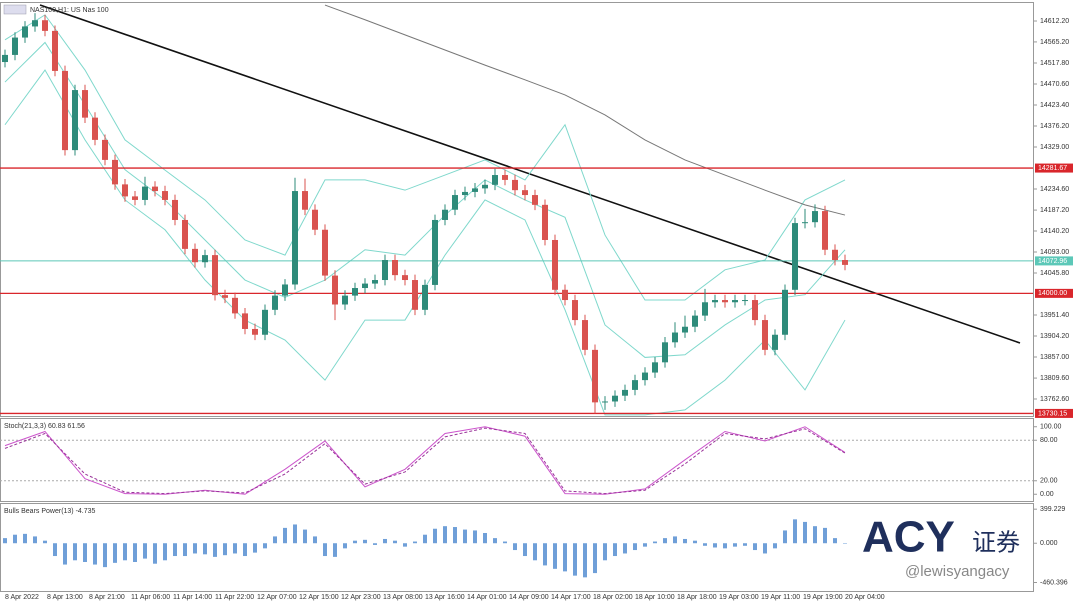 The image size is (1080, 606). I want to click on y-tick-label: 80.00, so click(1049, 440).